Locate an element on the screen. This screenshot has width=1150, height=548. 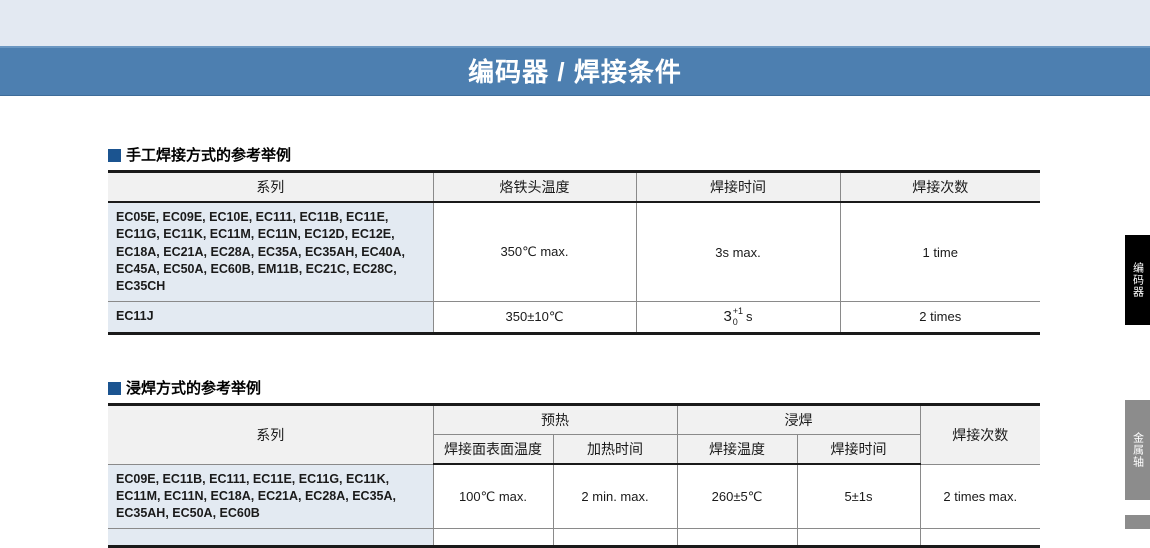
col-header-preheat-surface-temp: 焊接面表面温度 is located at coordinates (493, 449).